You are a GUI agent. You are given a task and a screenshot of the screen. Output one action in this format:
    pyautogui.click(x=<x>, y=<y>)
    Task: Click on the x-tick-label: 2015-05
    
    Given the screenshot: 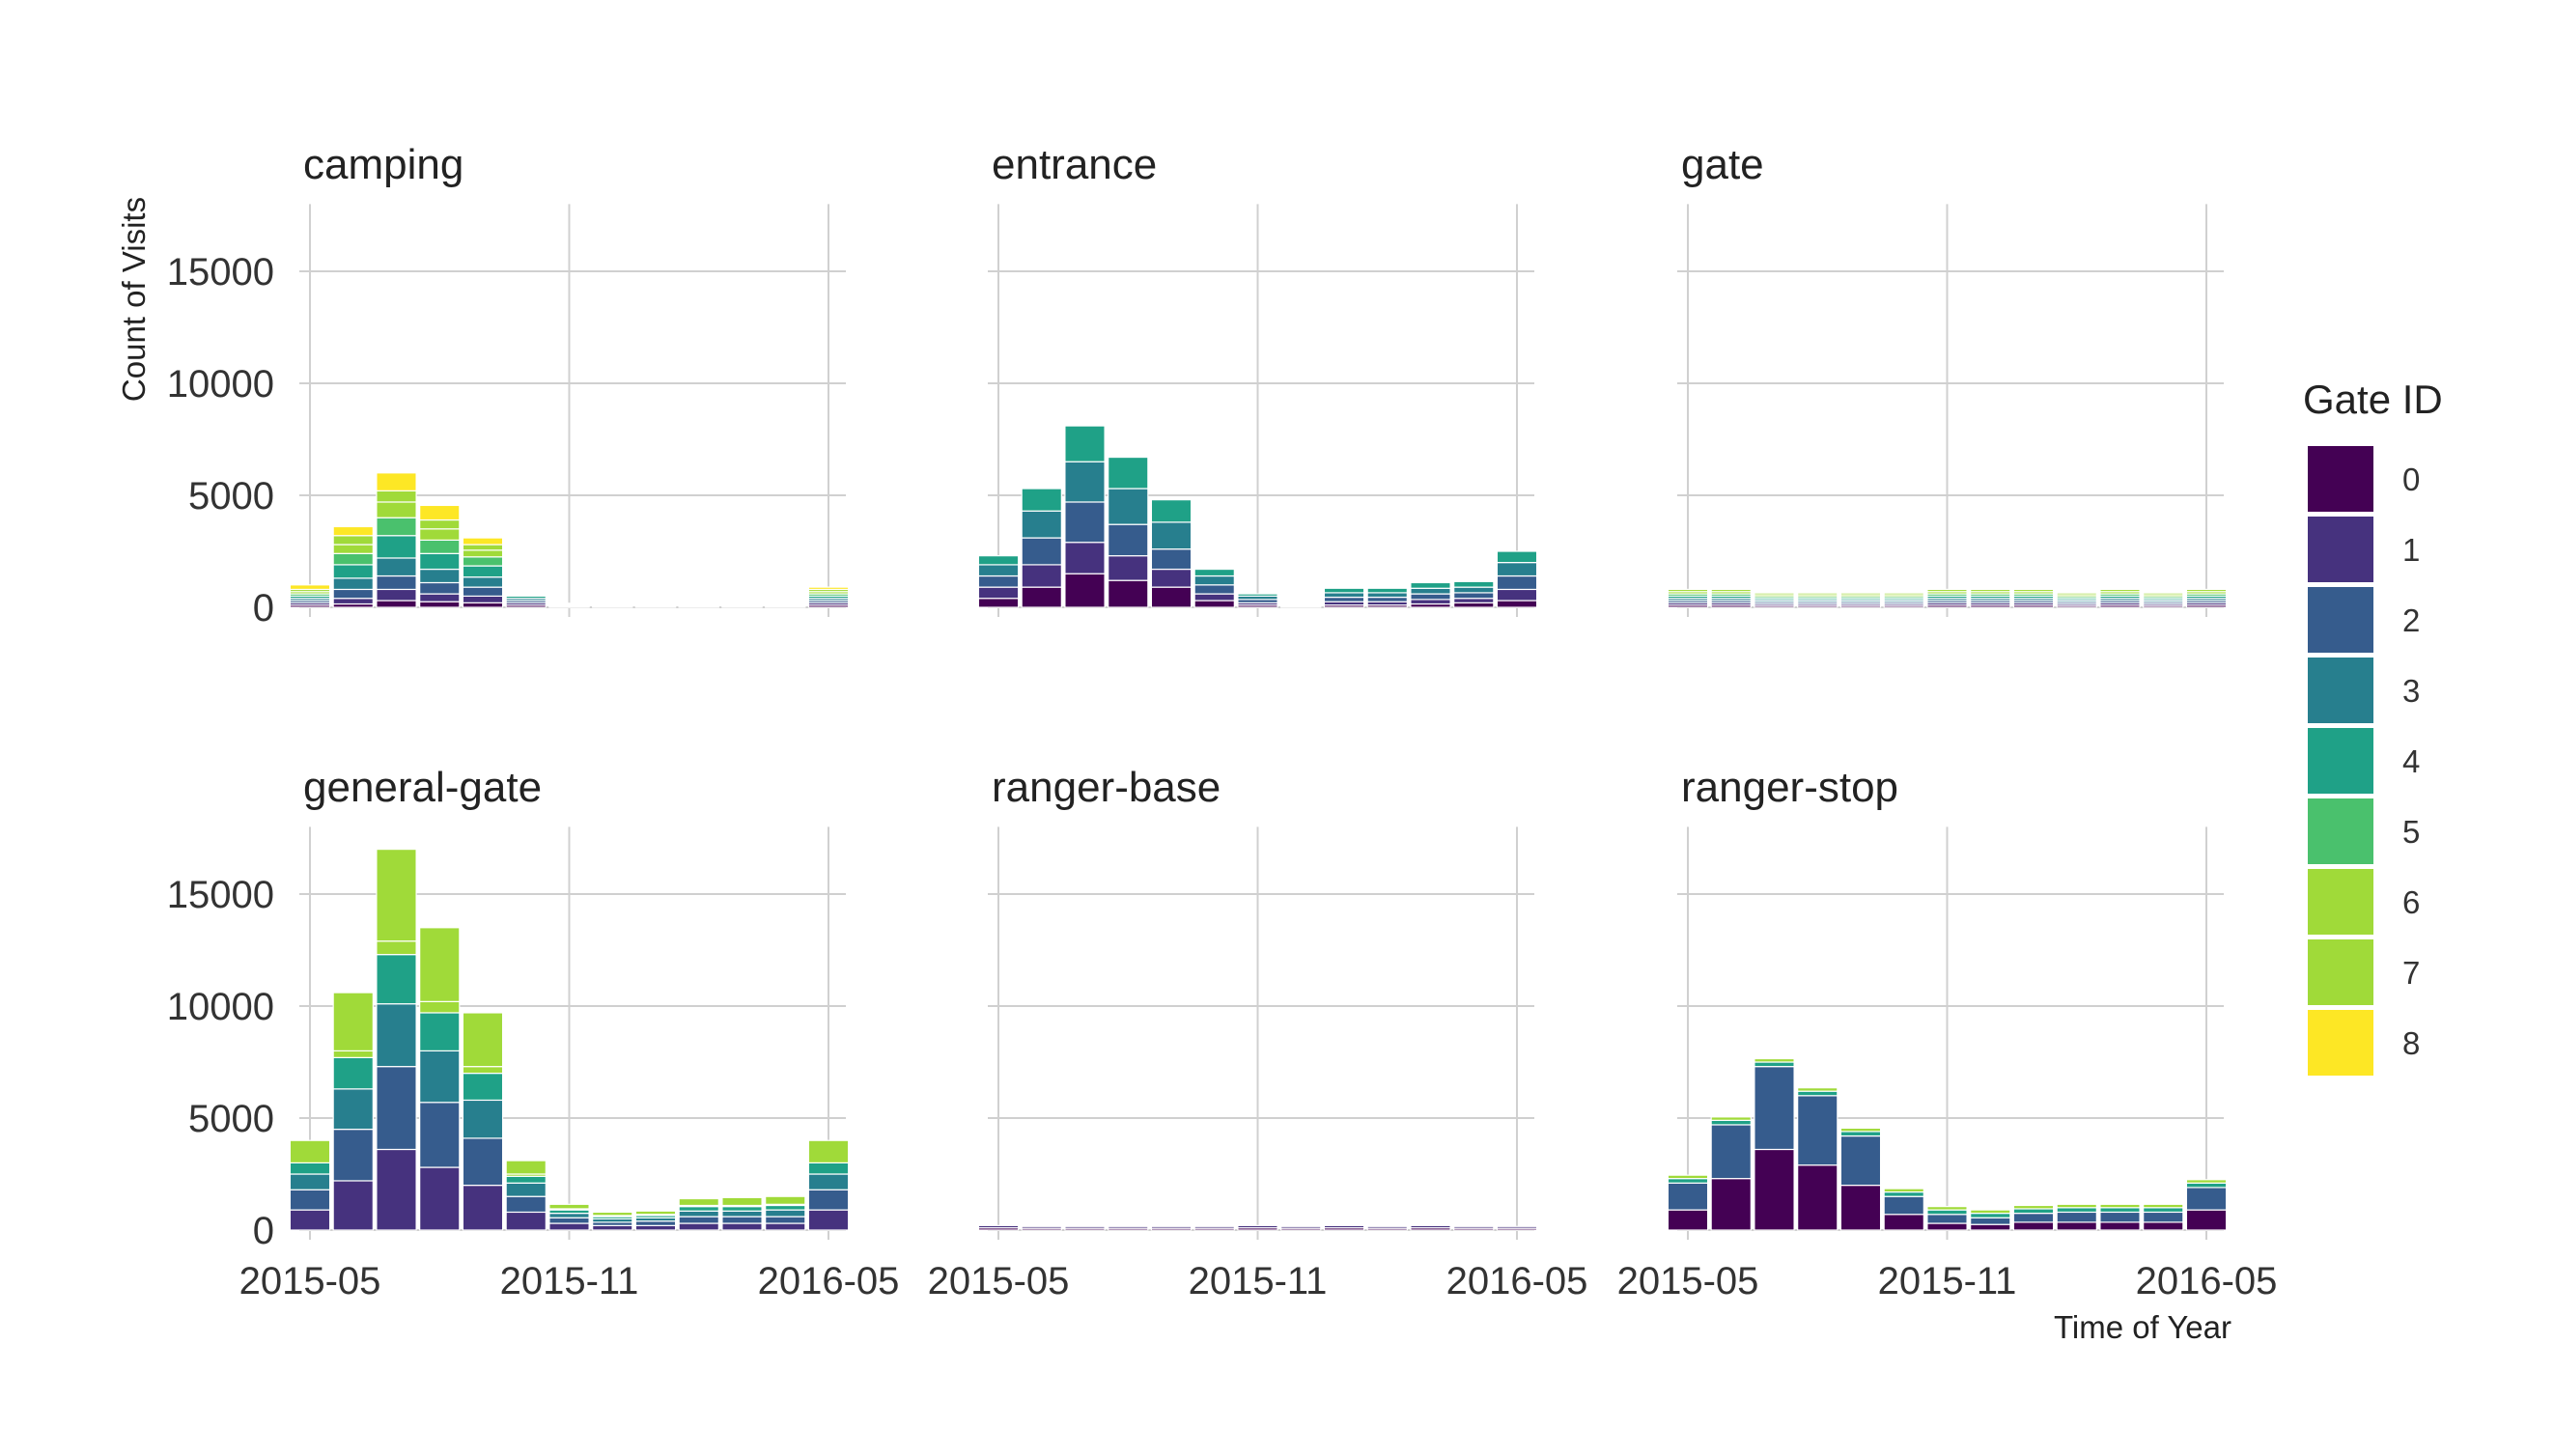 What is the action you would take?
    pyautogui.click(x=1688, y=1281)
    